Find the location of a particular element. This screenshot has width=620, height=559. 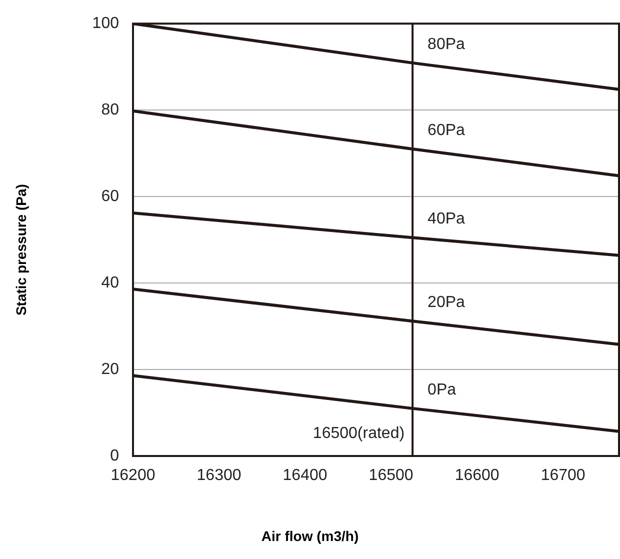

x-tick-label: 16700 is located at coordinates (563, 475).